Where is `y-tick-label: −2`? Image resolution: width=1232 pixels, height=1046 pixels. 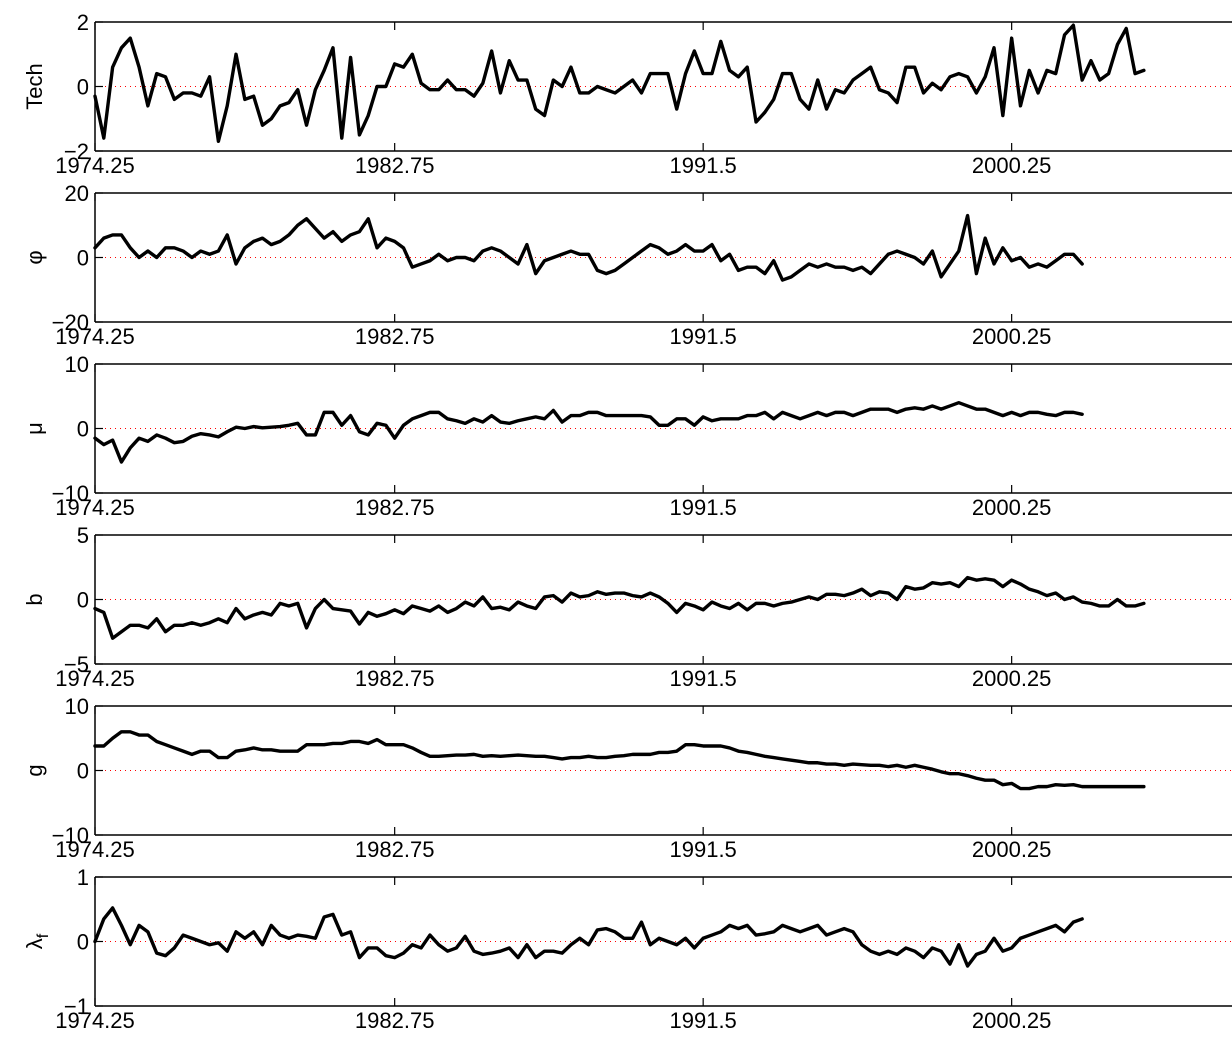
y-tick-label: −2 is located at coordinates (76, 151).